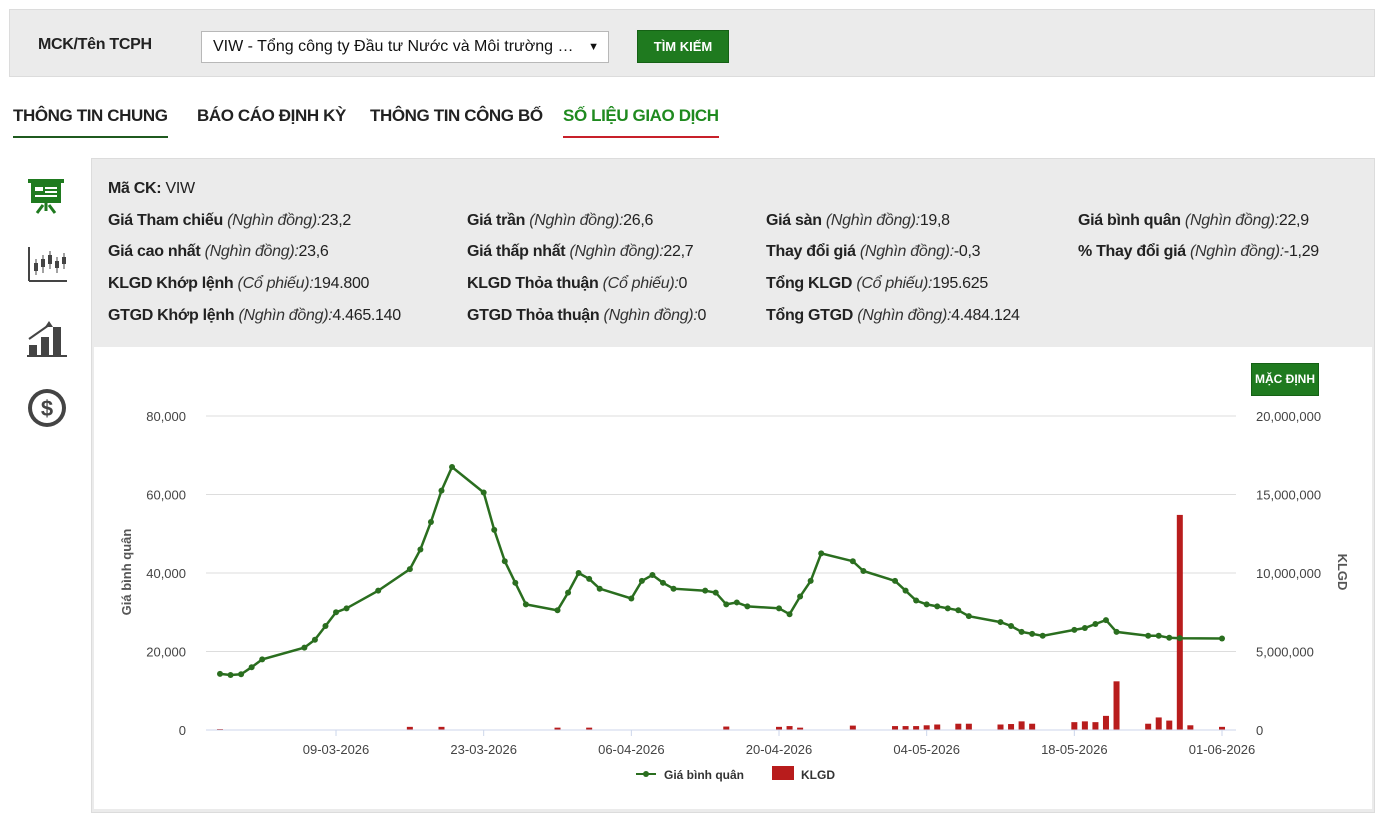 The width and height of the screenshot is (1393, 819). What do you see at coordinates (1132, 251) in the screenshot?
I see `info-label: % Thay đổi giá` at bounding box center [1132, 251].